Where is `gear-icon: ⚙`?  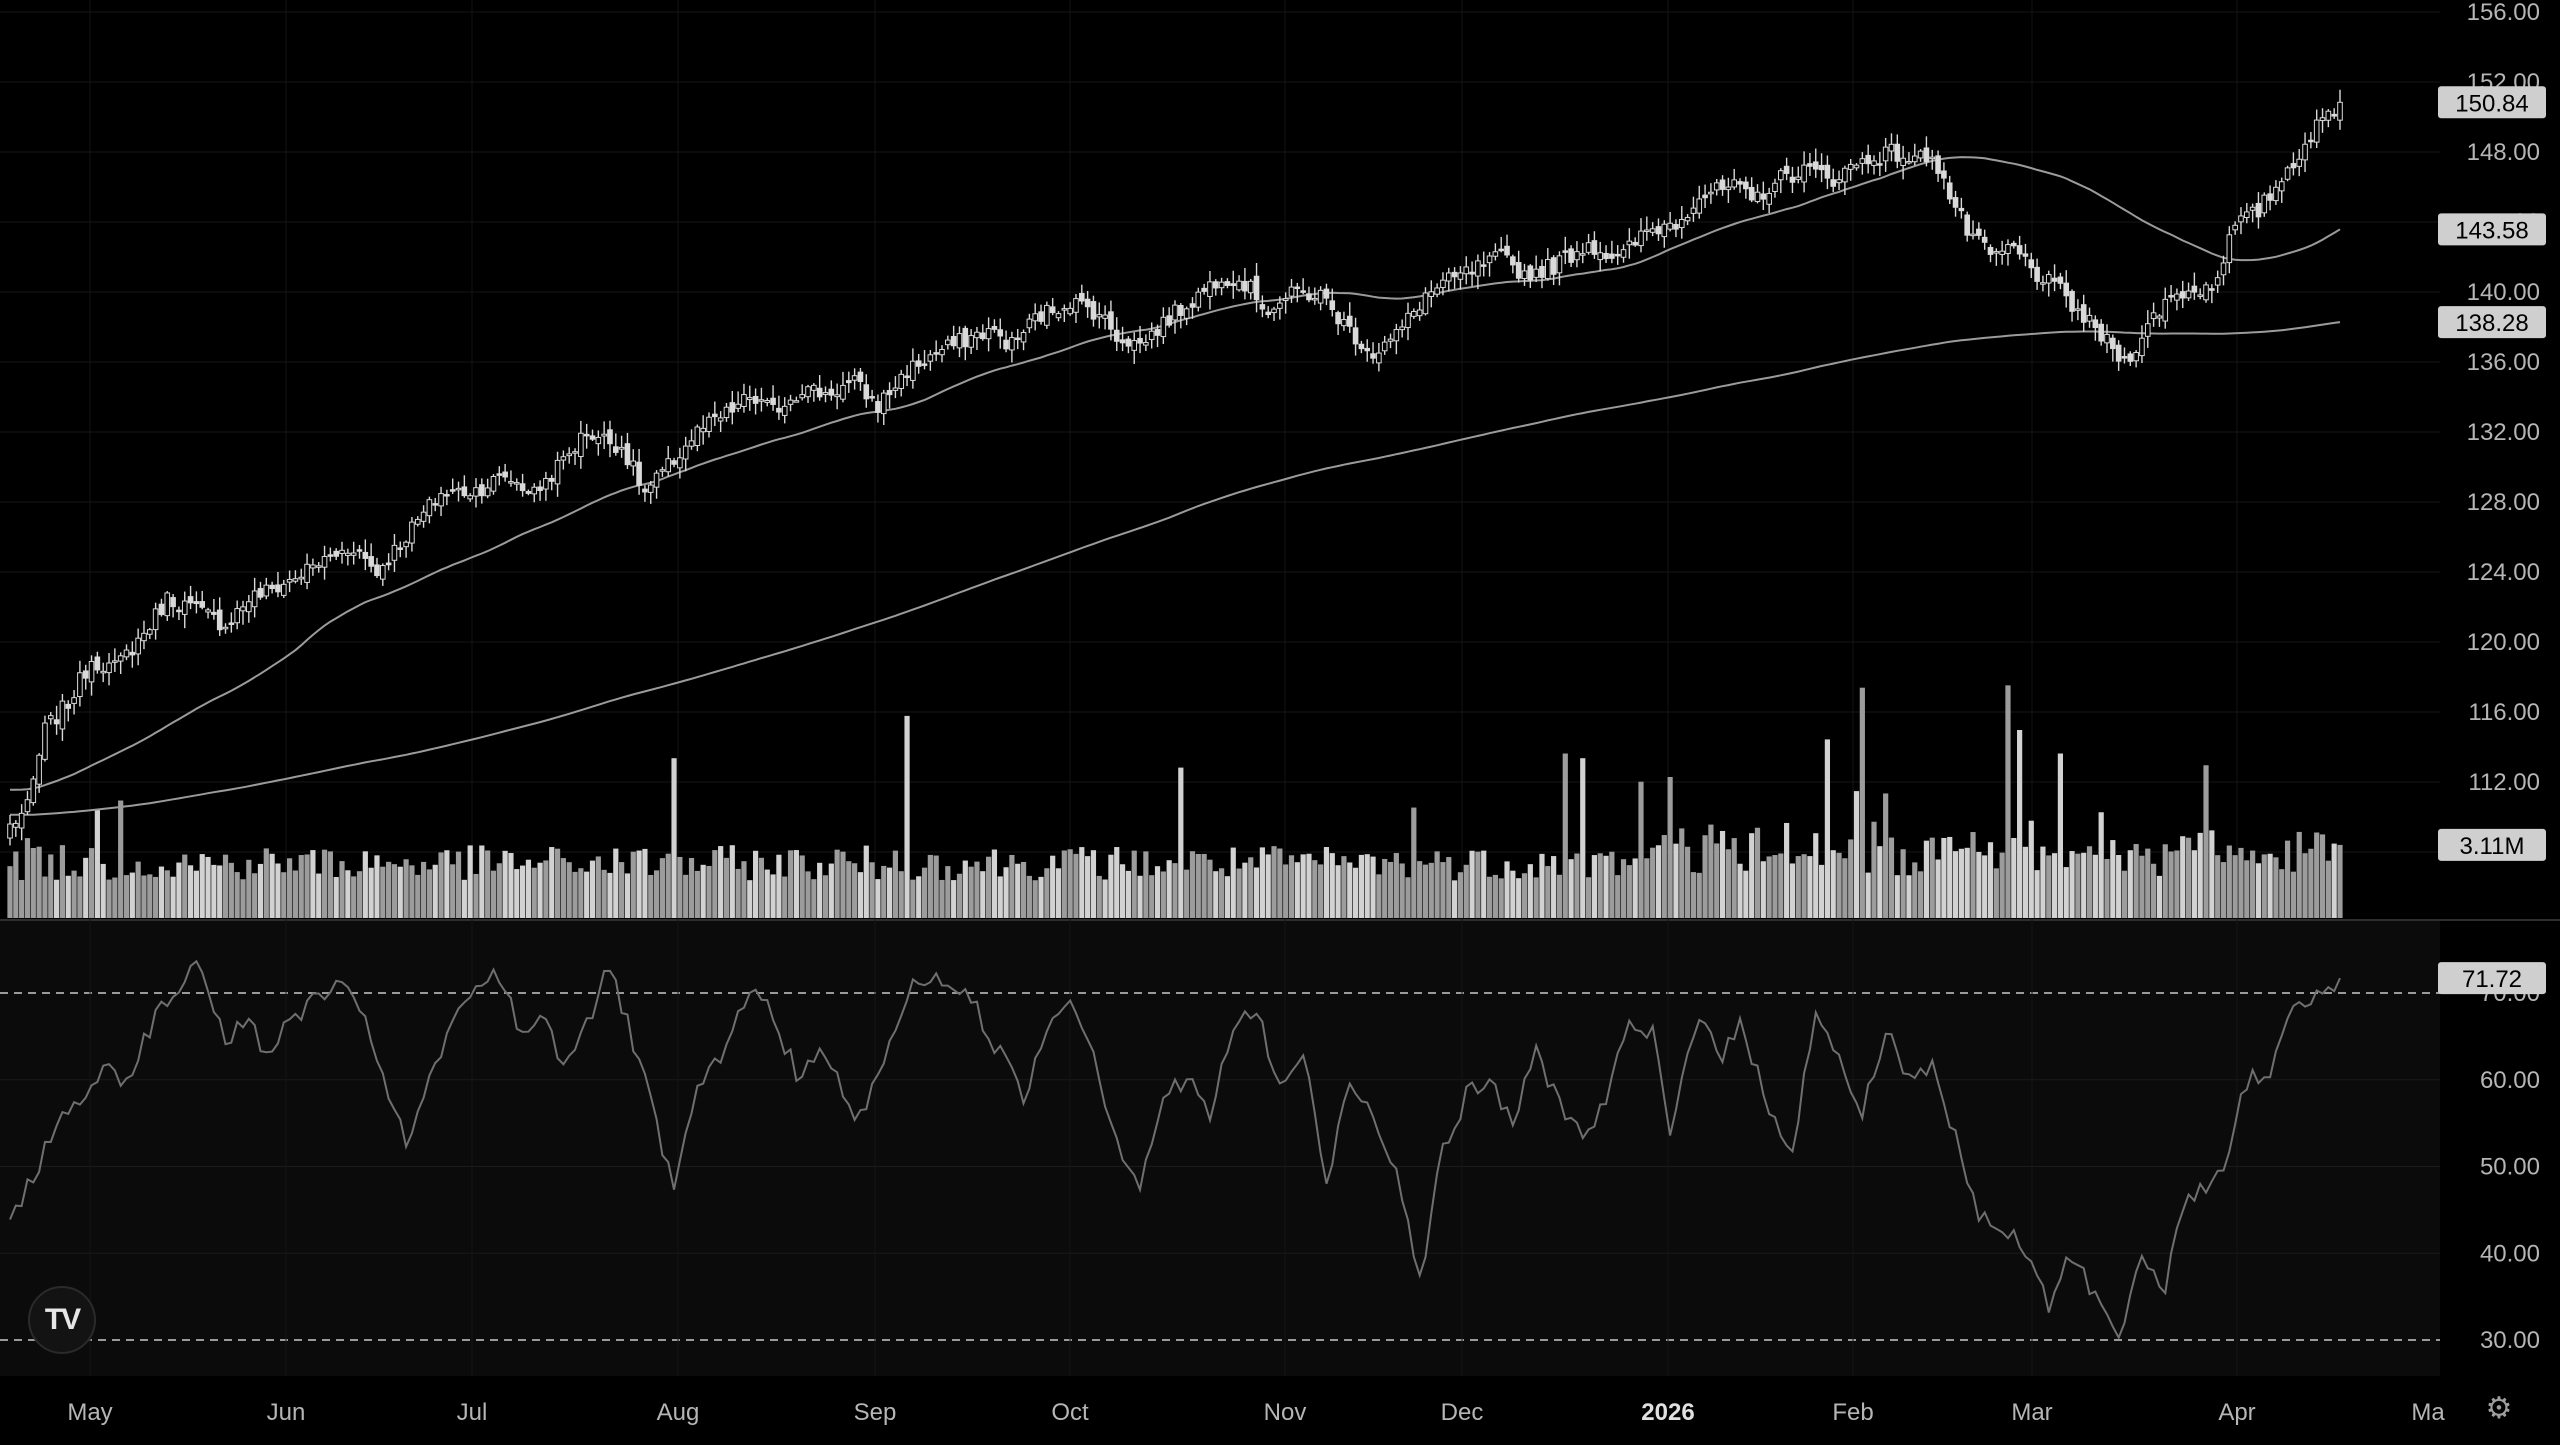 gear-icon: ⚙ is located at coordinates (2499, 1408).